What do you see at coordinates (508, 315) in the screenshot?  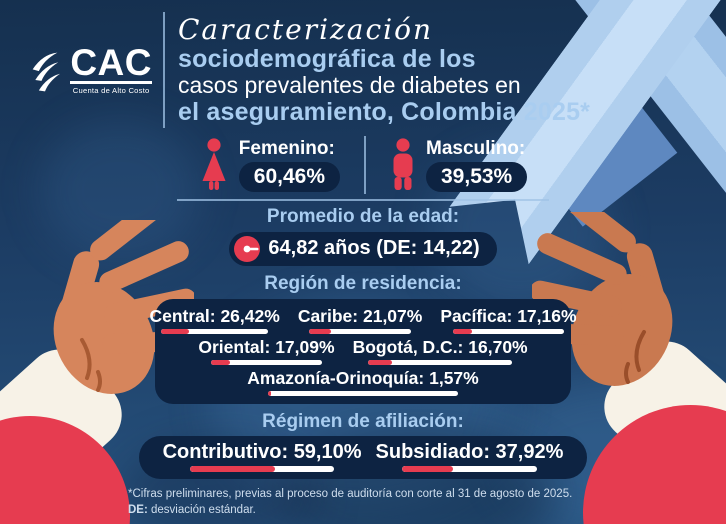 I see `stat-text: Pacífica: 17,16%` at bounding box center [508, 315].